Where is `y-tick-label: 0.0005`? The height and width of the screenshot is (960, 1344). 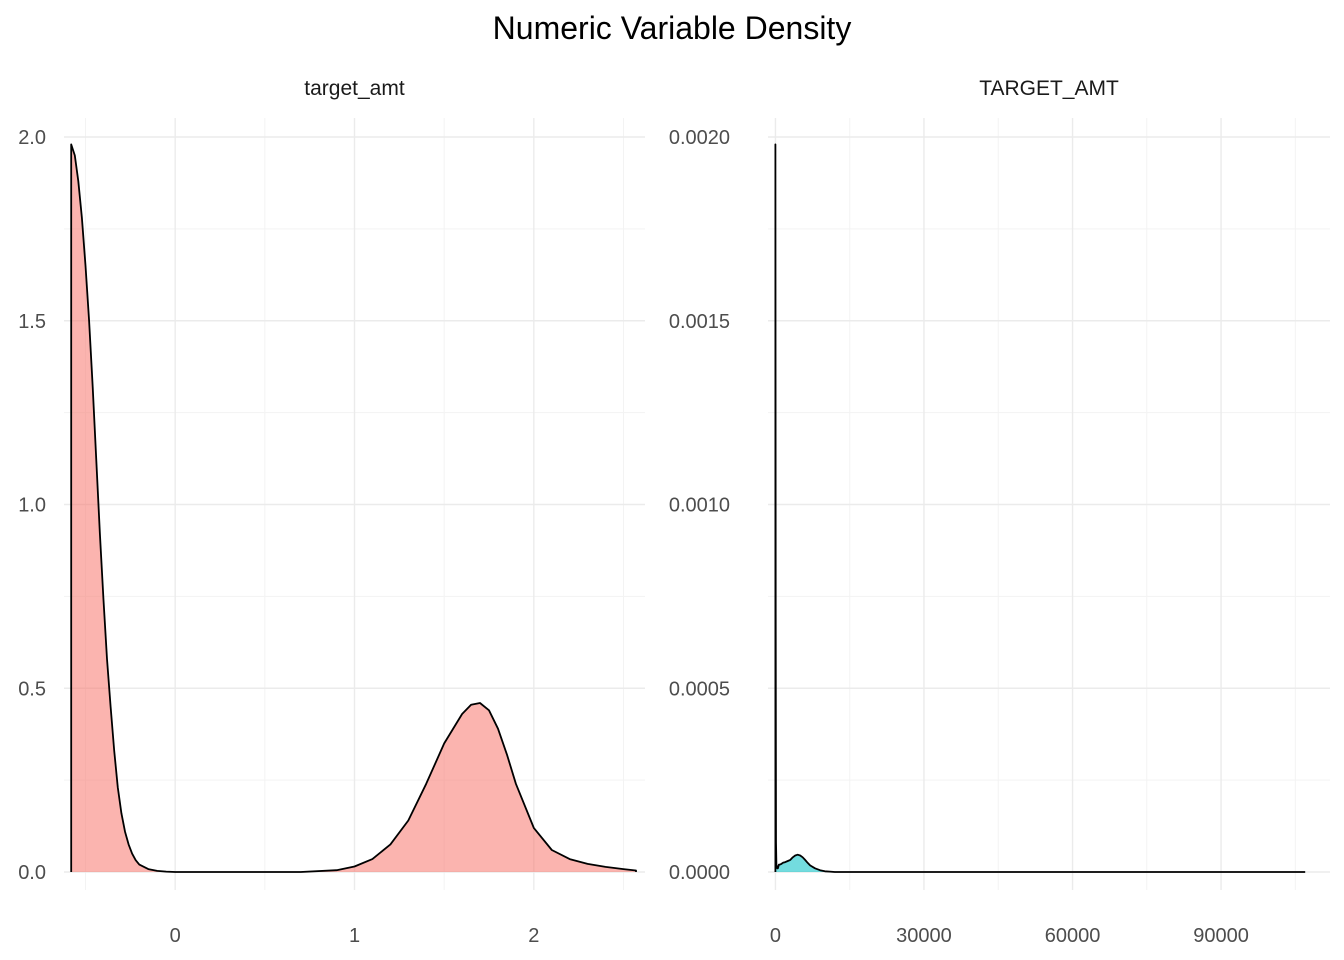
y-tick-label: 0.0005 is located at coordinates (699, 689).